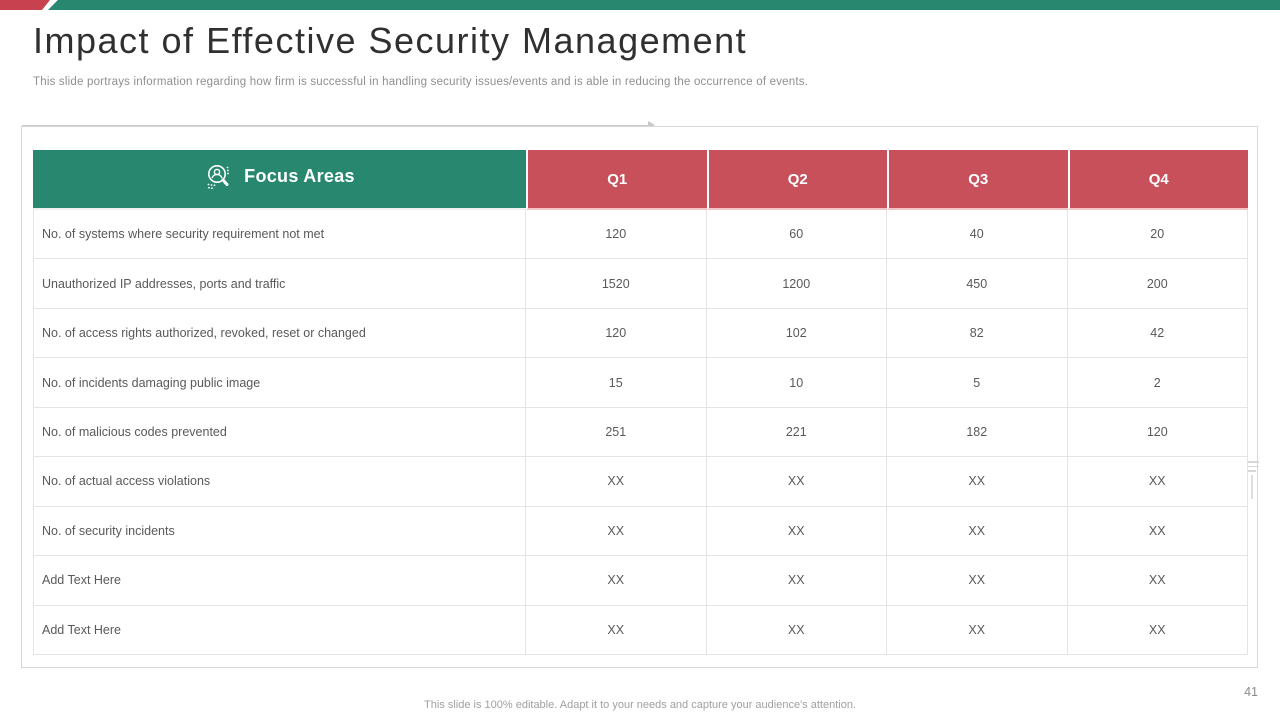 This screenshot has height=720, width=1280. I want to click on user-search-icon, so click(219, 177).